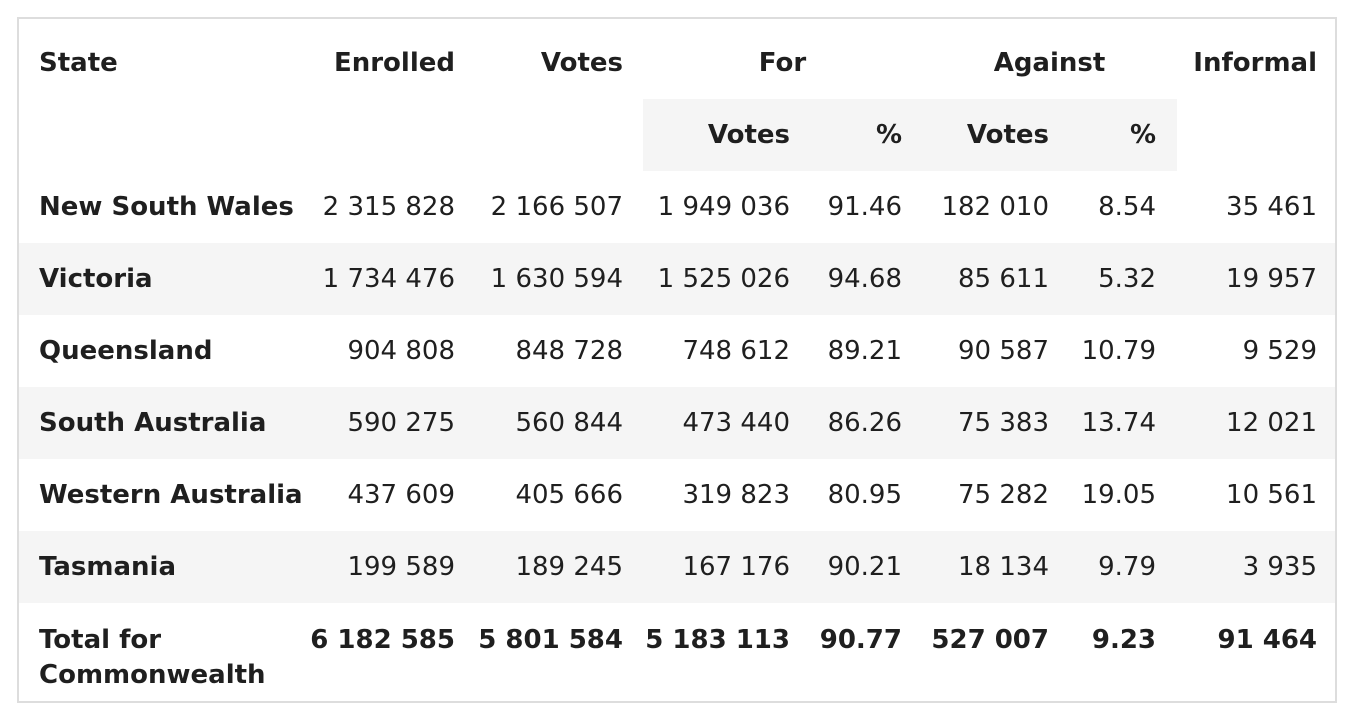  What do you see at coordinates (736, 351) in the screenshot?
I see `cell-for-votes: 748 612` at bounding box center [736, 351].